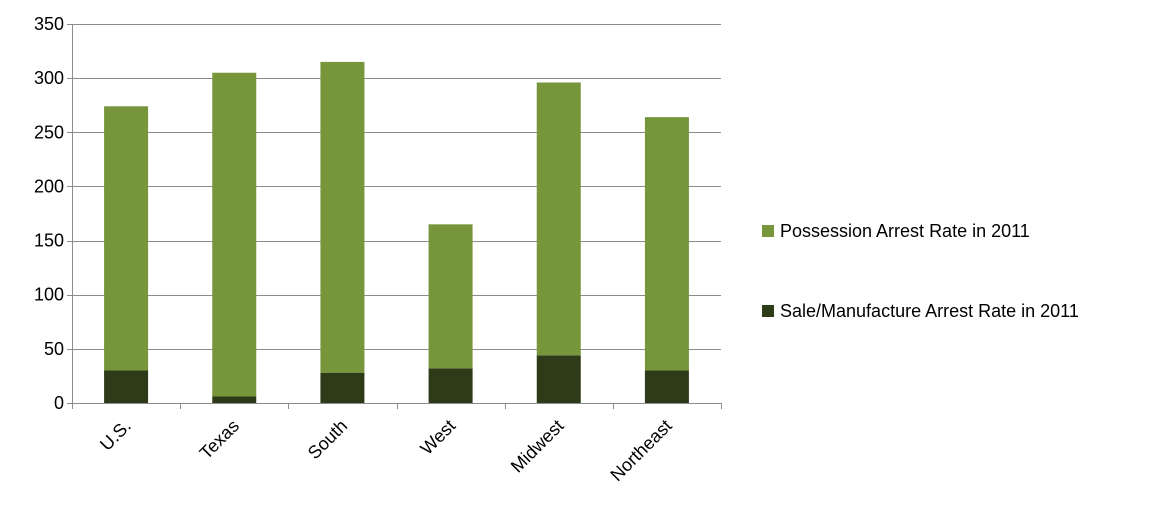  What do you see at coordinates (929, 311) in the screenshot?
I see `legend-label: Sale/Manufacture Arrest Rate in 2011` at bounding box center [929, 311].